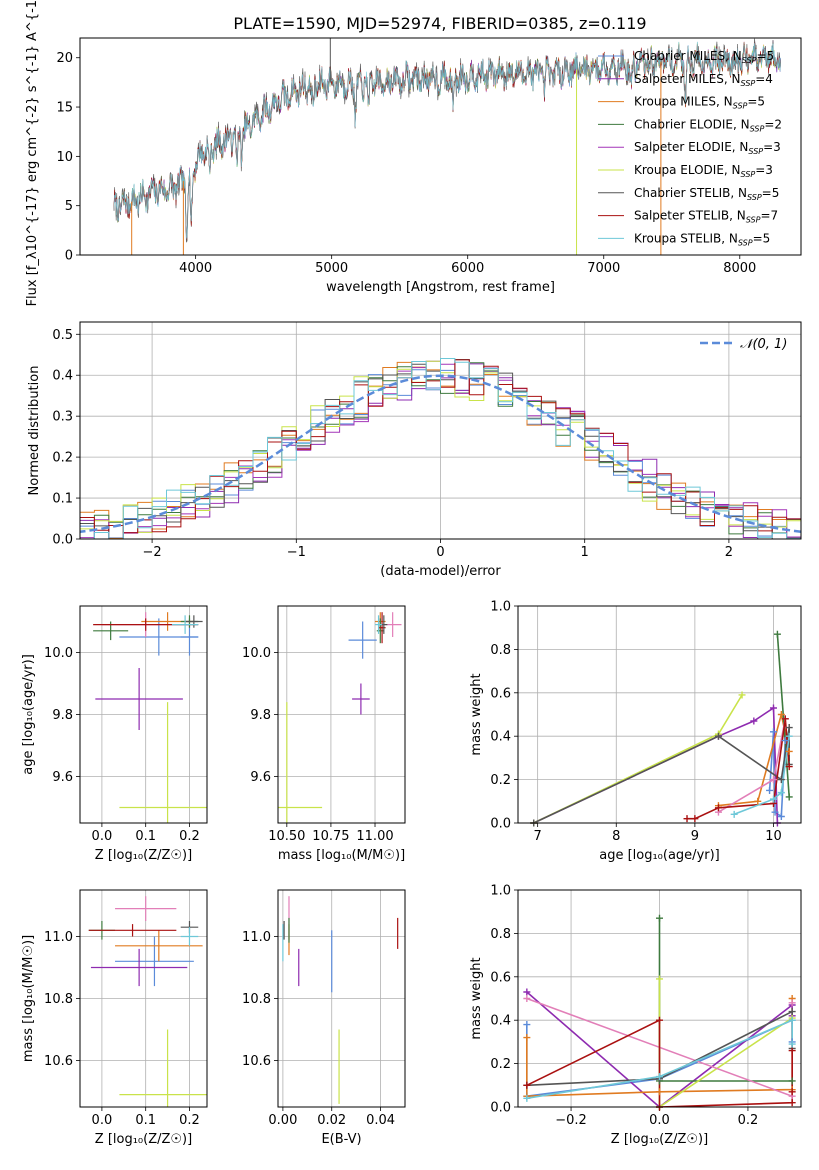  I want to click on x-tick-label: 0.02, so click(331, 1120).